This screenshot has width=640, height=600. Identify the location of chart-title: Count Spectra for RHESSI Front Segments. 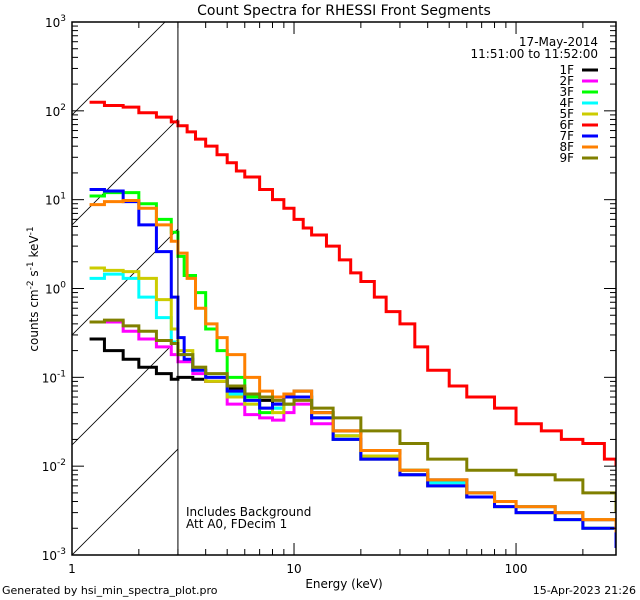
(344, 11).